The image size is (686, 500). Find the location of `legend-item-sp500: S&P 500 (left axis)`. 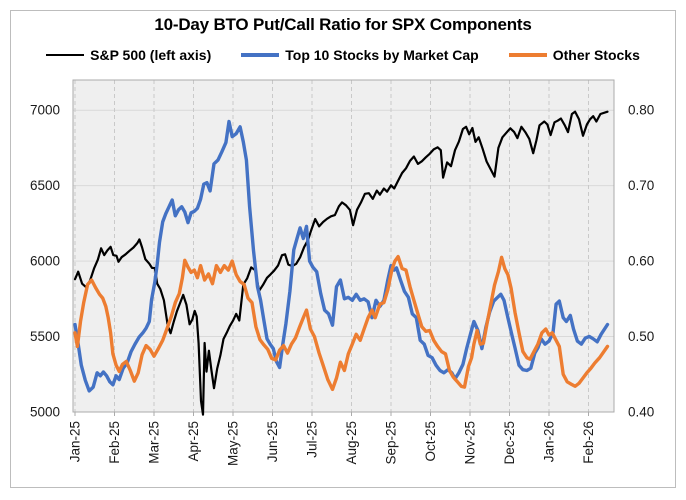

legend-item-sp500: S&P 500 (left axis) is located at coordinates (128, 55).